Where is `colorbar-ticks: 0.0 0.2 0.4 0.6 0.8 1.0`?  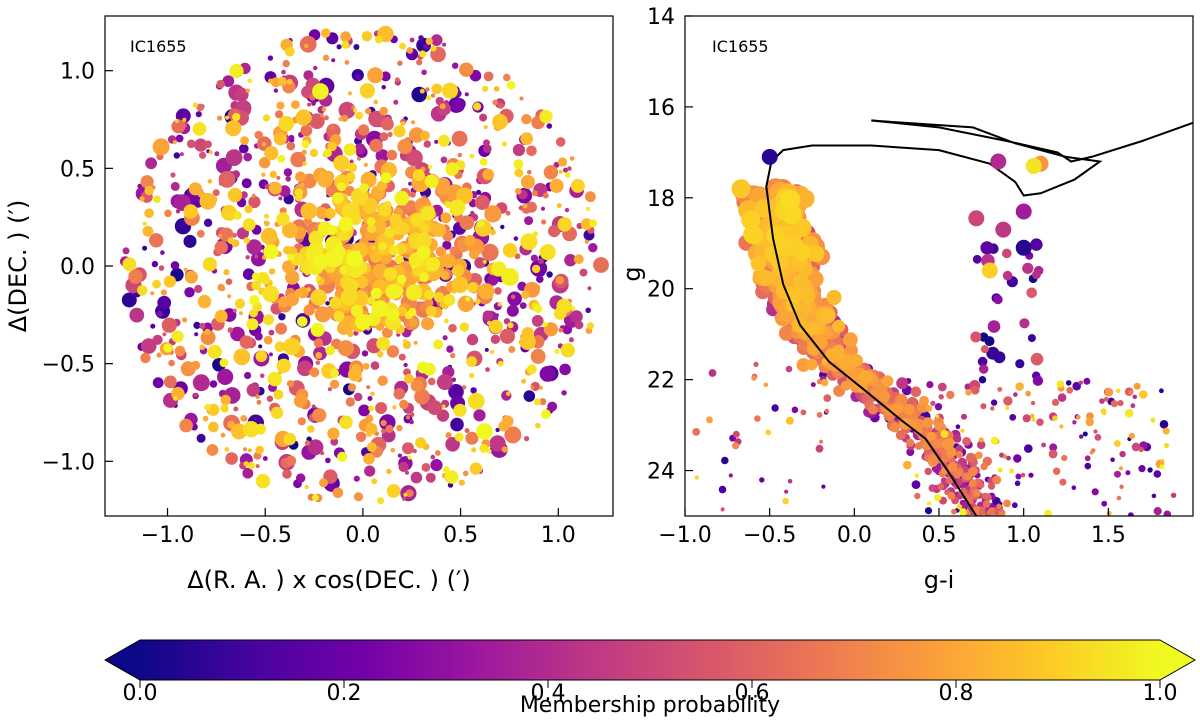 colorbar-ticks: 0.0 0.2 0.4 0.6 0.8 1.0 is located at coordinates (650, 693).